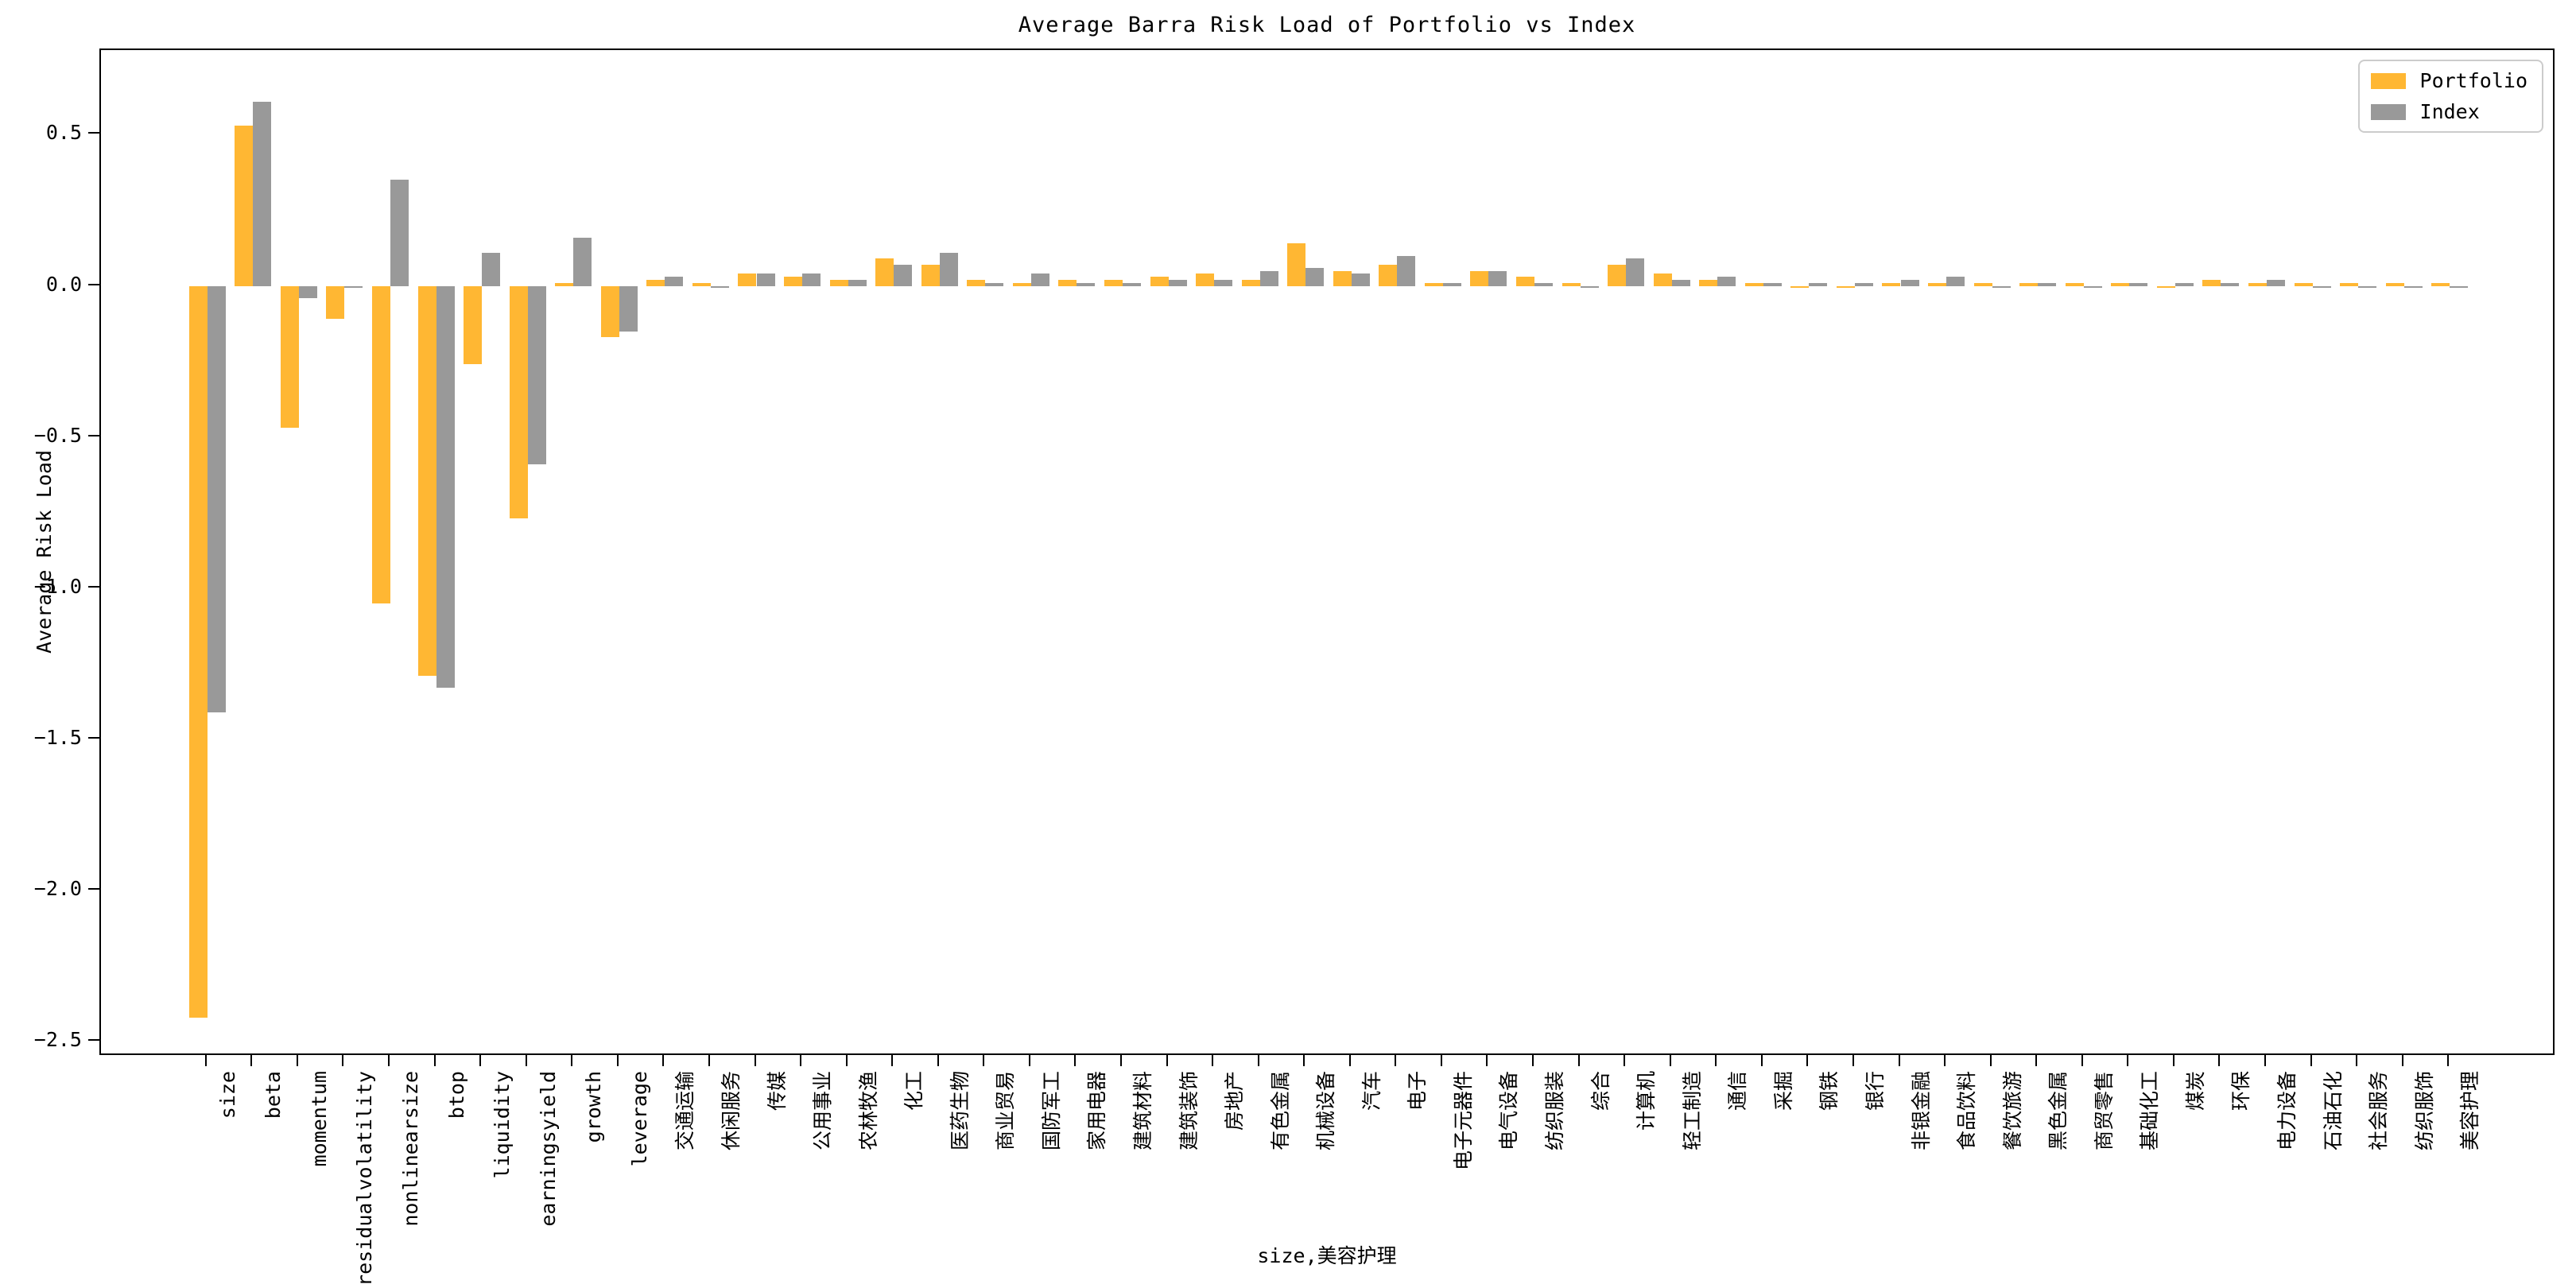  Describe the element at coordinates (564, 284) in the screenshot. I see `portfolio-bar-growth` at that location.